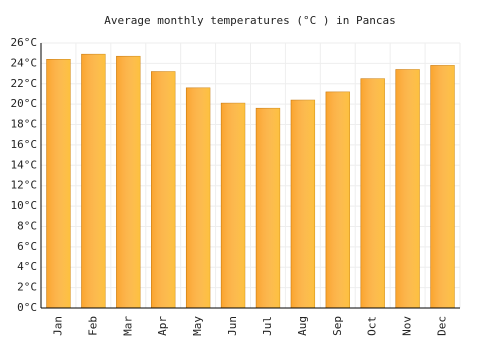  Describe the element at coordinates (442, 326) in the screenshot. I see `x-tick-label: Dec` at that location.